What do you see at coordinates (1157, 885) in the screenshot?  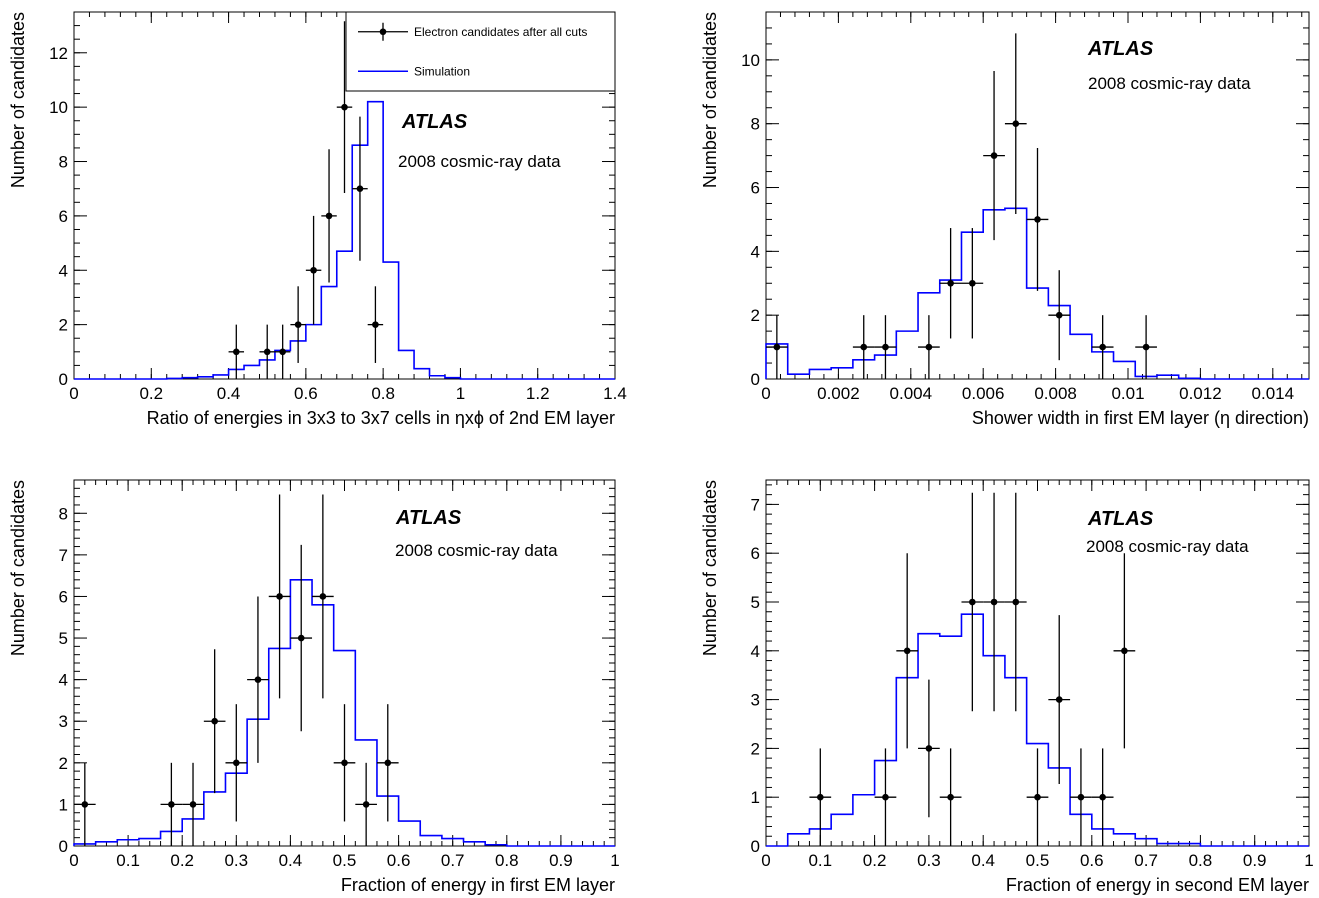 I see `x-axis-title: Fraction of energy in second EM layer` at bounding box center [1157, 885].